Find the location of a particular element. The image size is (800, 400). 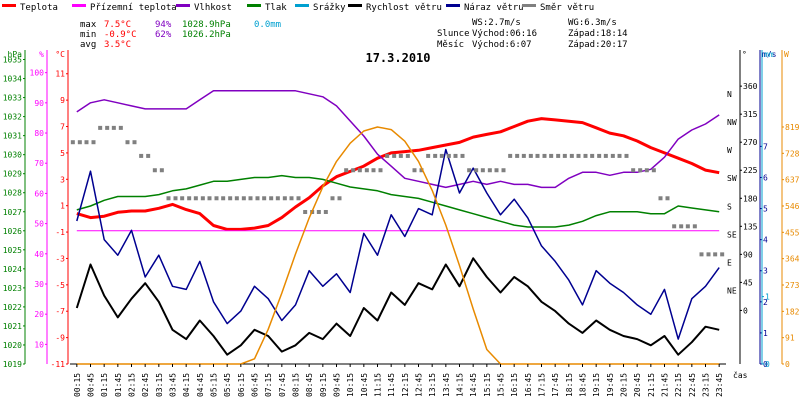

x-tick-label: 11:15 is located at coordinates (378, 385).